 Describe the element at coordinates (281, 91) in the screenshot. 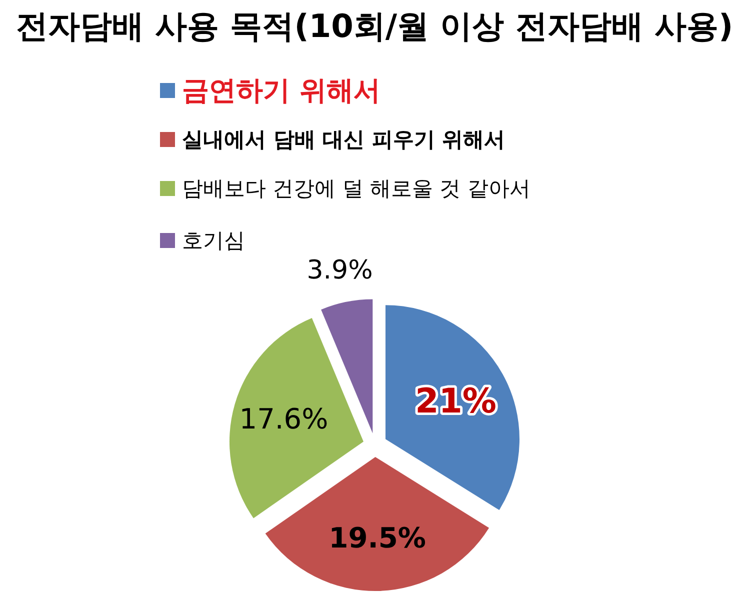

I see `legend-label: 금연하기 위해서` at that location.